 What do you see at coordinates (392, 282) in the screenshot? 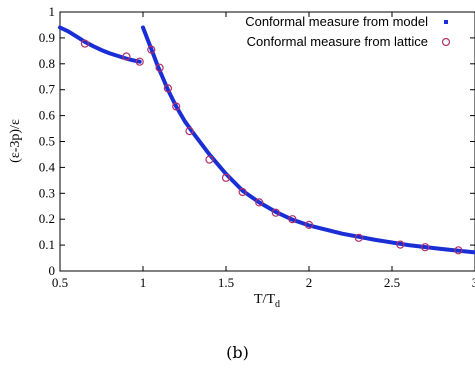
I see `x-tick-label: 2.5` at bounding box center [392, 282].